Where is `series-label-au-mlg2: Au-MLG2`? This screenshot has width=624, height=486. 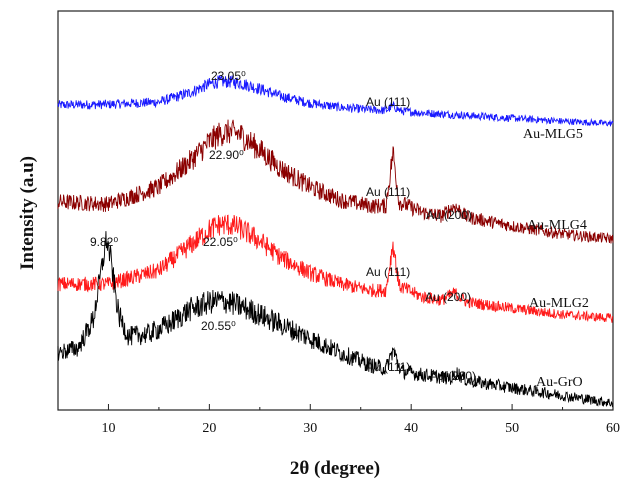
series-label-au-mlg2: Au-MLG2 is located at coordinates (559, 303).